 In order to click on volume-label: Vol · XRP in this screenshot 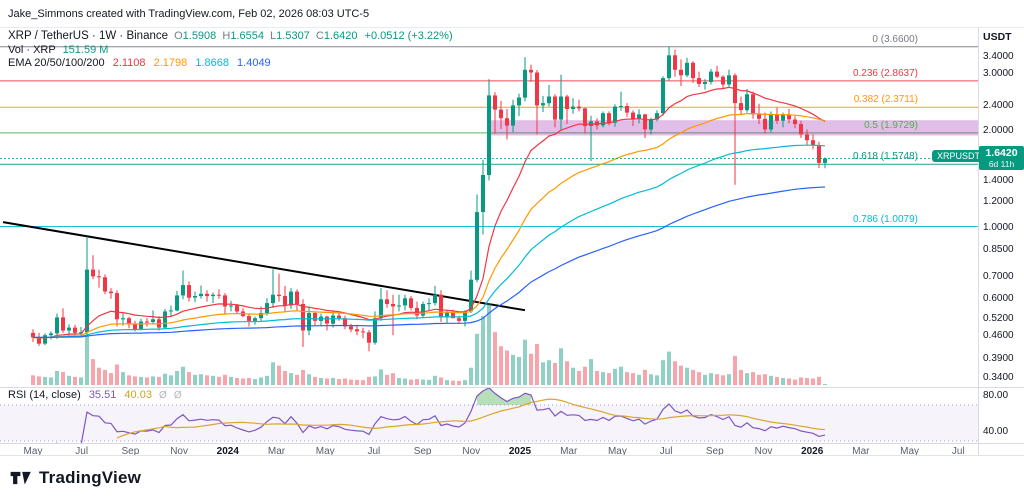, I will do `click(32, 49)`.